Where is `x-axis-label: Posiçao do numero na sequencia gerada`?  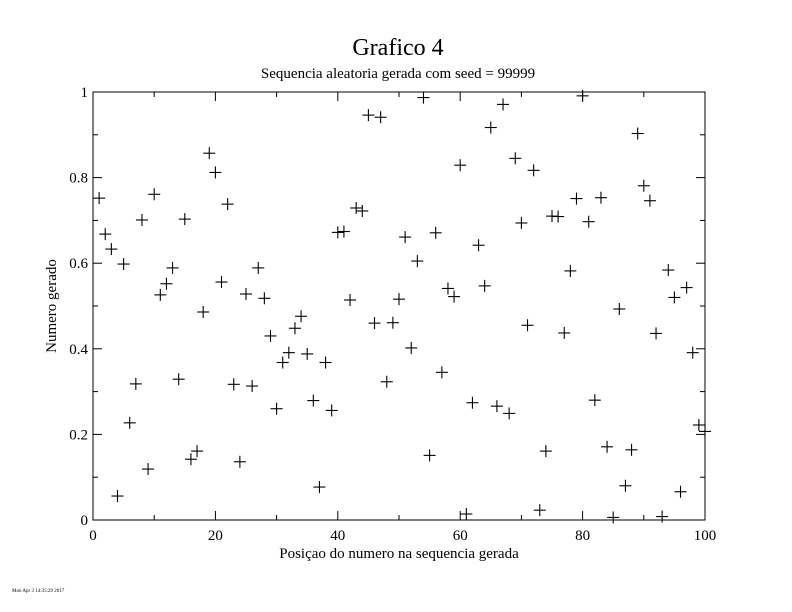 x-axis-label: Posiçao do numero na sequencia gerada is located at coordinates (399, 554).